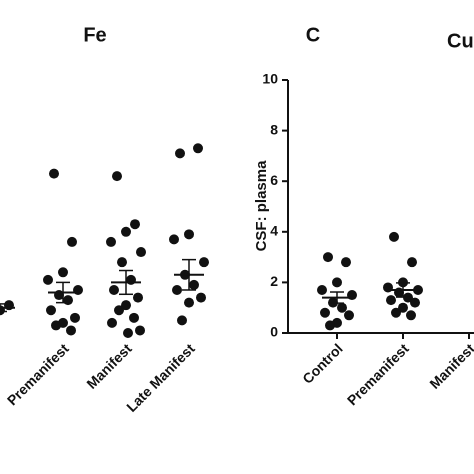 The height and width of the screenshot is (474, 474). I want to click on y-tick-label: 6, so click(274, 180).